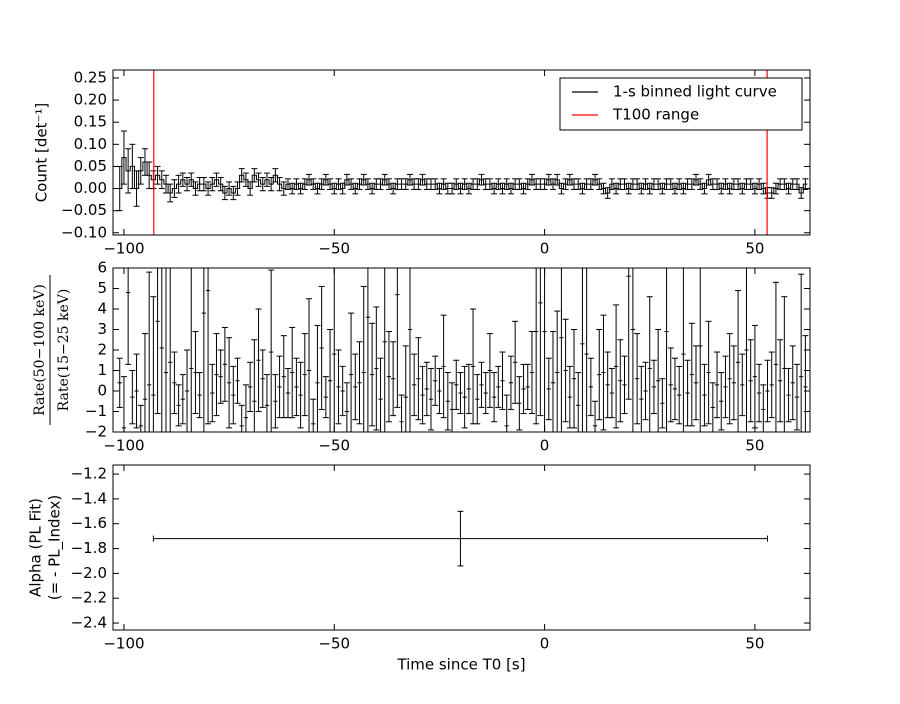 The image size is (900, 704). I want to click on y-tick-label: 0, so click(102, 391).